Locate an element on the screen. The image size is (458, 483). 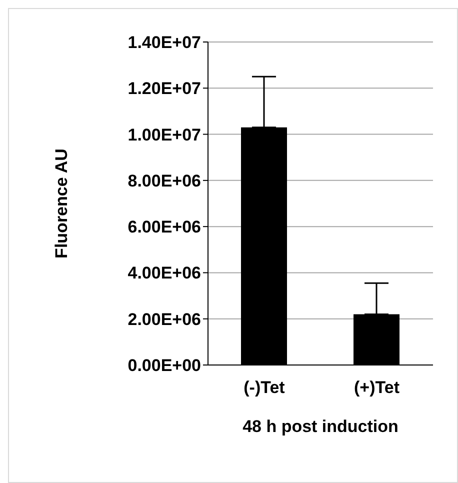
y-tick-label: 1.20E+07 is located at coordinates (164, 88).